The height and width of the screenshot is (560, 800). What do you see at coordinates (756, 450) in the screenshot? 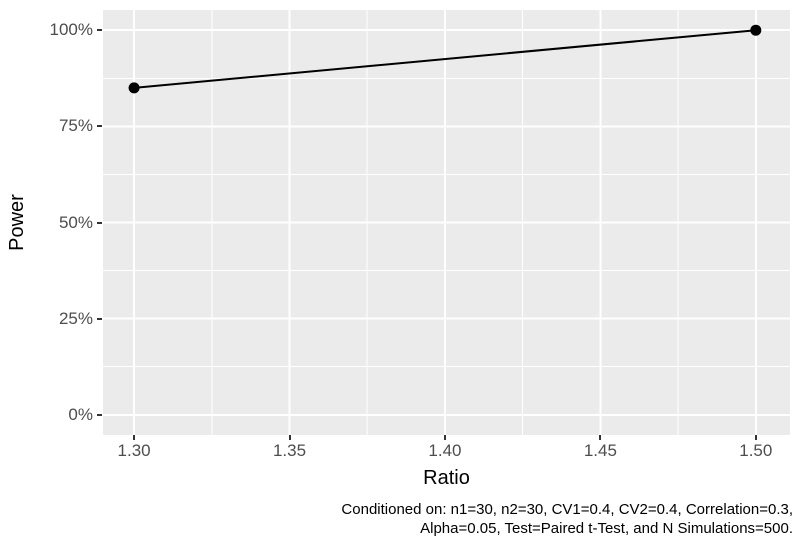
I see `x-tick-label: 1.50` at bounding box center [756, 450].